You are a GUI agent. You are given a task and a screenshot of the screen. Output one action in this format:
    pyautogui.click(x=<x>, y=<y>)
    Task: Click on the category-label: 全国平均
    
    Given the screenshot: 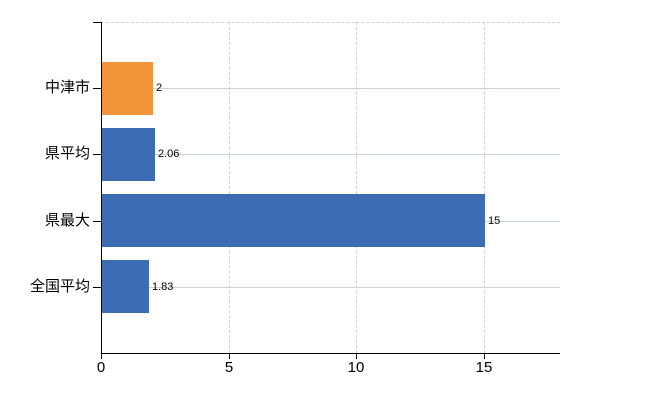 What is the action you would take?
    pyautogui.click(x=59, y=286)
    